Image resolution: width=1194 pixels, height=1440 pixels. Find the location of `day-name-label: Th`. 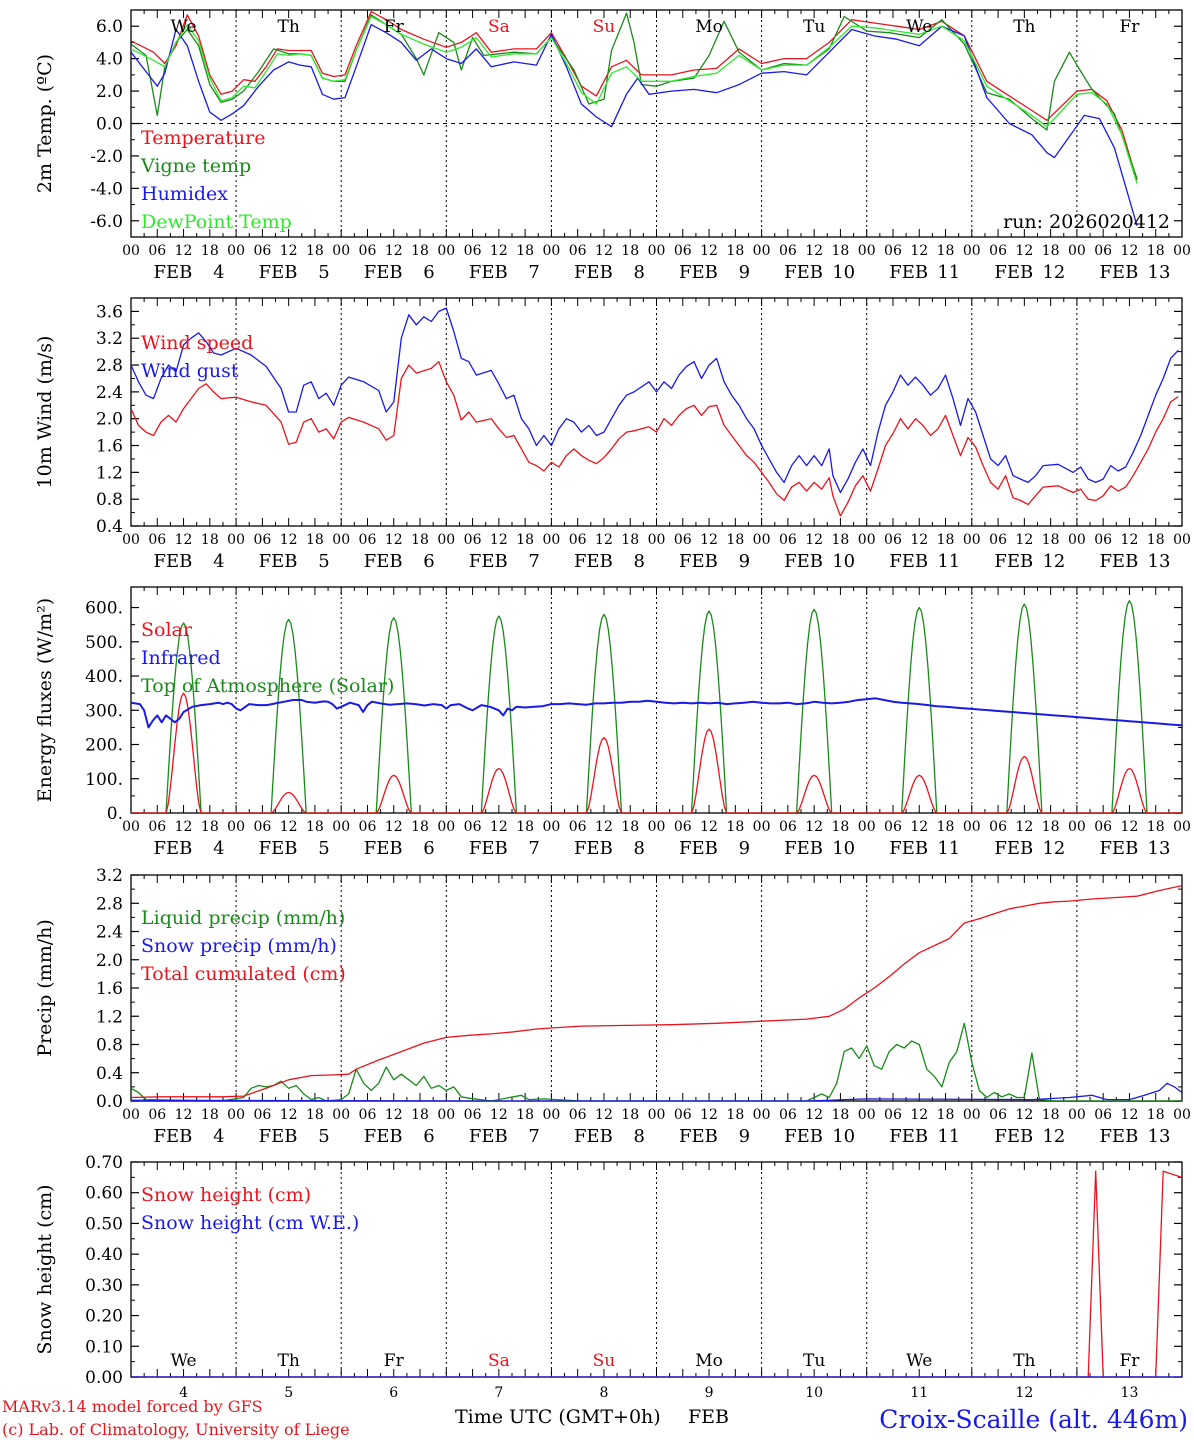

day-name-label: Th is located at coordinates (1024, 1361).